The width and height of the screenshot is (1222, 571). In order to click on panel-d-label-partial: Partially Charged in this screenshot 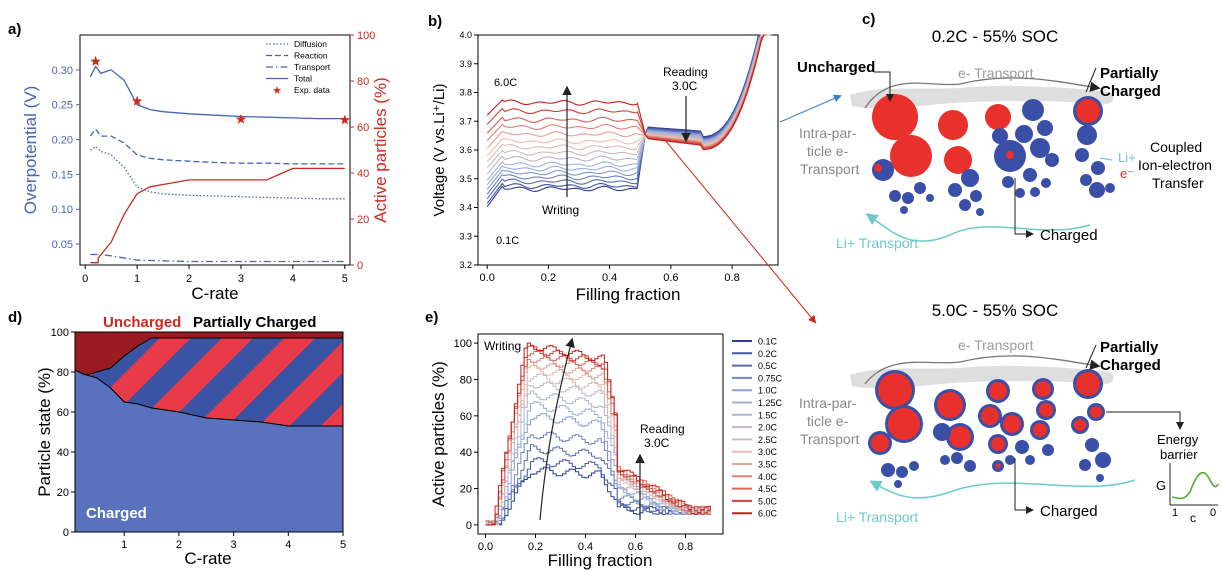, I will do `click(254, 322)`.